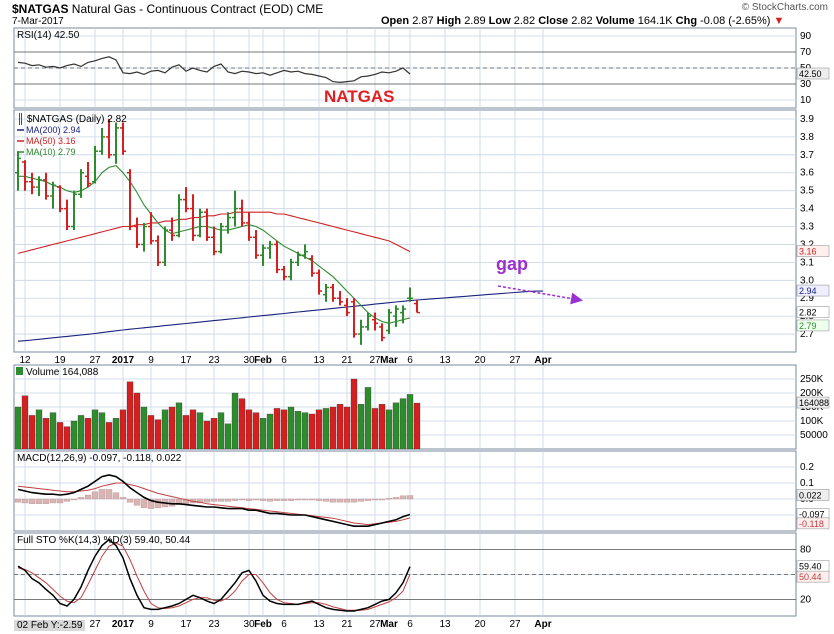 The height and width of the screenshot is (634, 834). I want to click on ma10-last-value: 2.79, so click(808, 326).